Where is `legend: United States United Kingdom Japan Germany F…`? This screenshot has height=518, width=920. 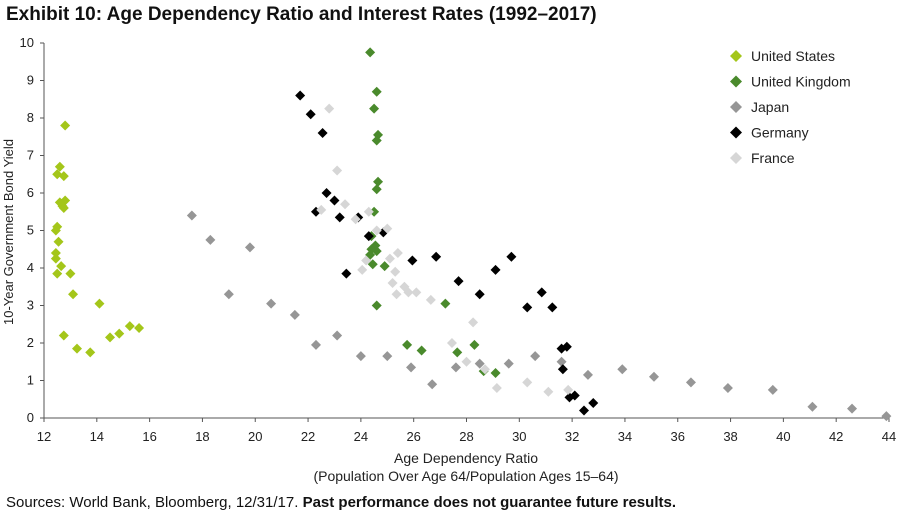 legend: United States United Kingdom Japan Germany F… is located at coordinates (790, 107).